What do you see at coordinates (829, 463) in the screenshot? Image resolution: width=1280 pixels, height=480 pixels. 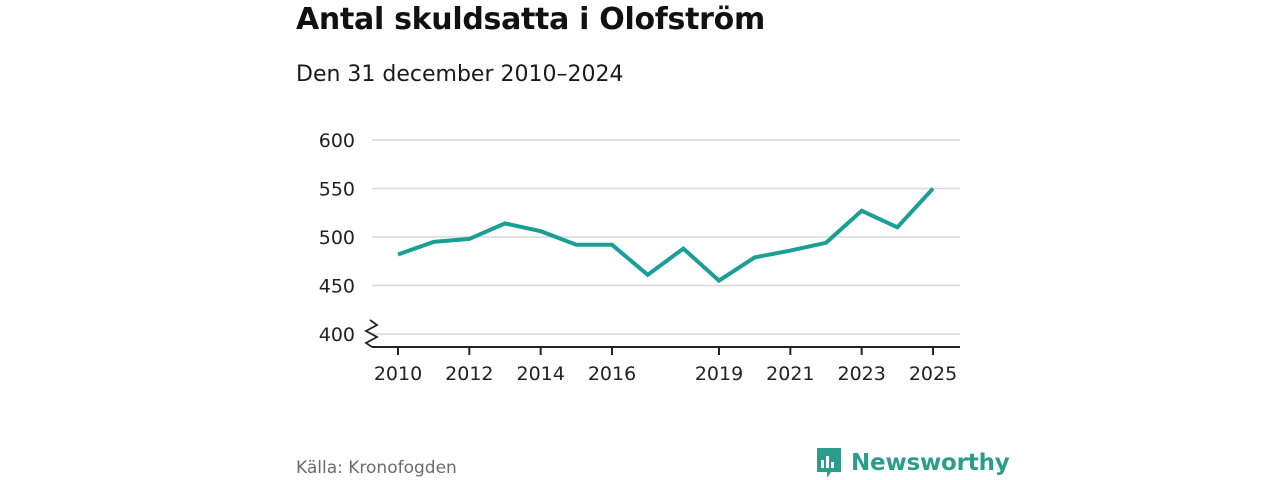 I see `newsworthy-logo-icon` at bounding box center [829, 463].